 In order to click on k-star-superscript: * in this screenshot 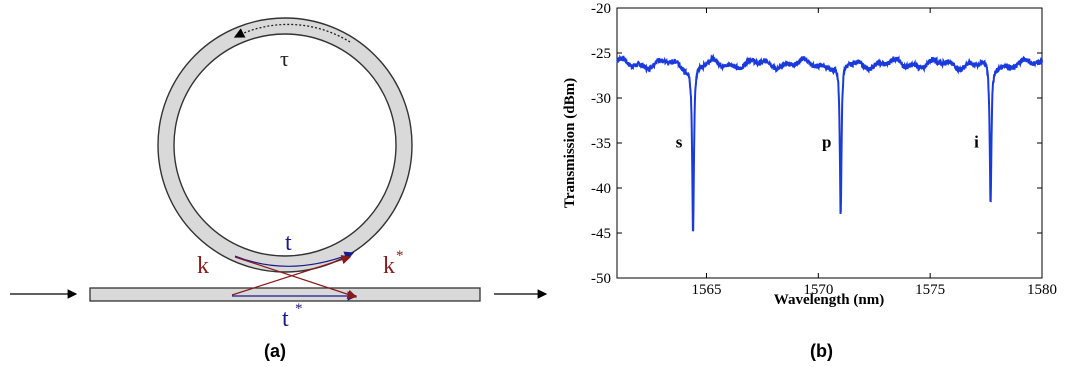, I will do `click(400, 256)`.